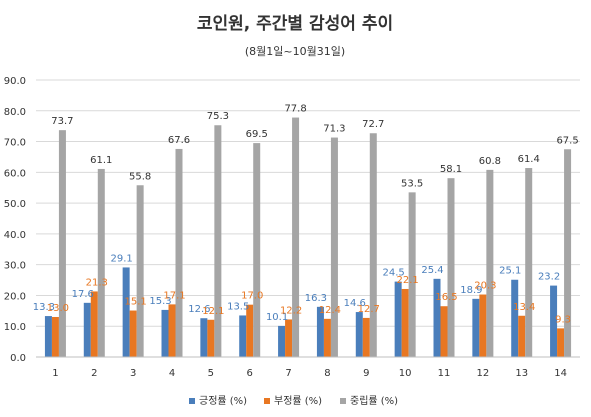 The image size is (591, 417). I want to click on x-tick-label: 5, so click(211, 373).